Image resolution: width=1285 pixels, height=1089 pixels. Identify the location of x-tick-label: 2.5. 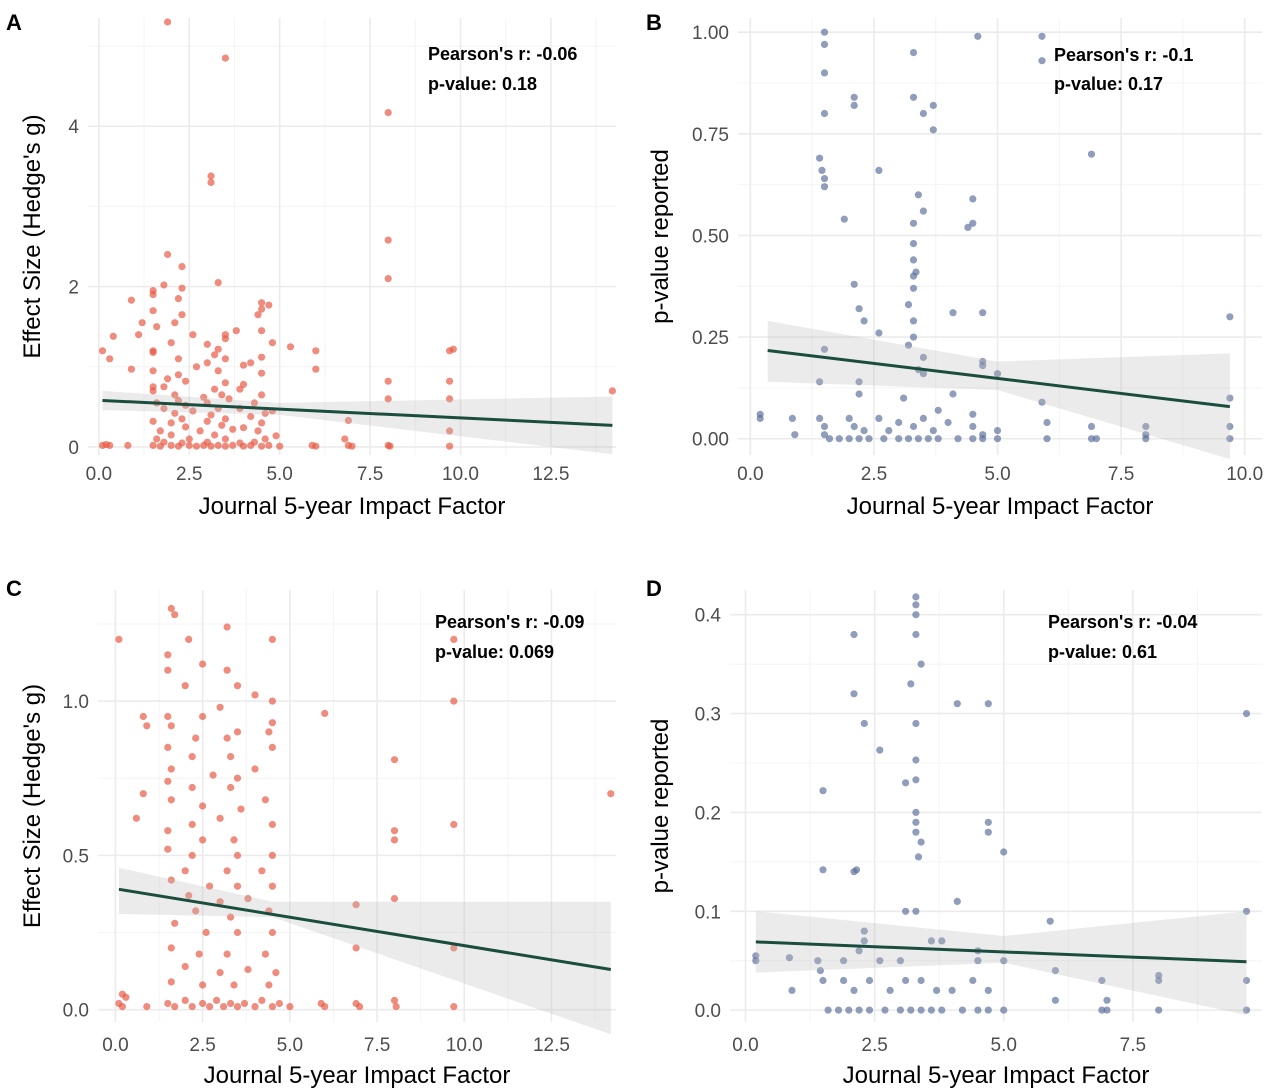
(874, 1045).